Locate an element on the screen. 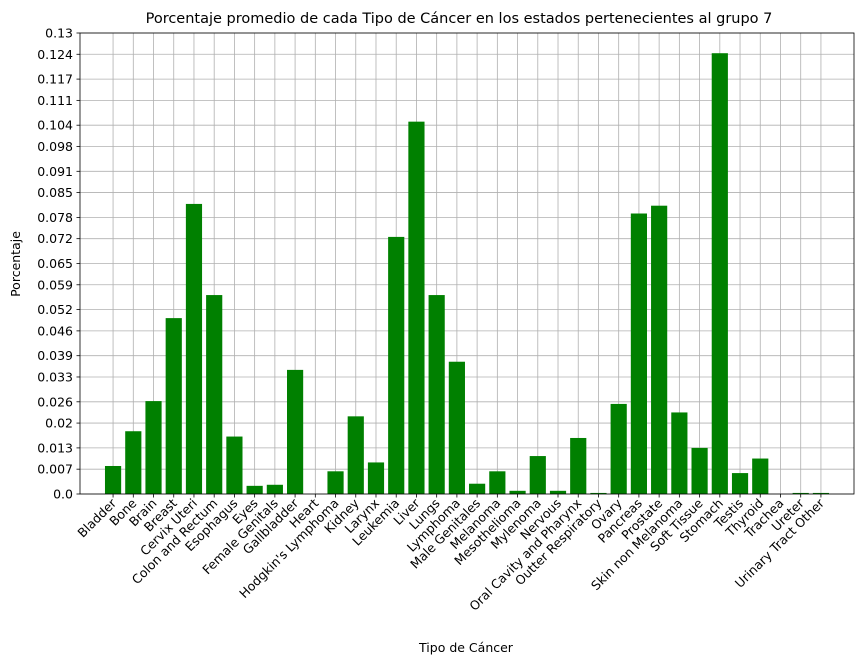  bar-leukemia is located at coordinates (396, 365).